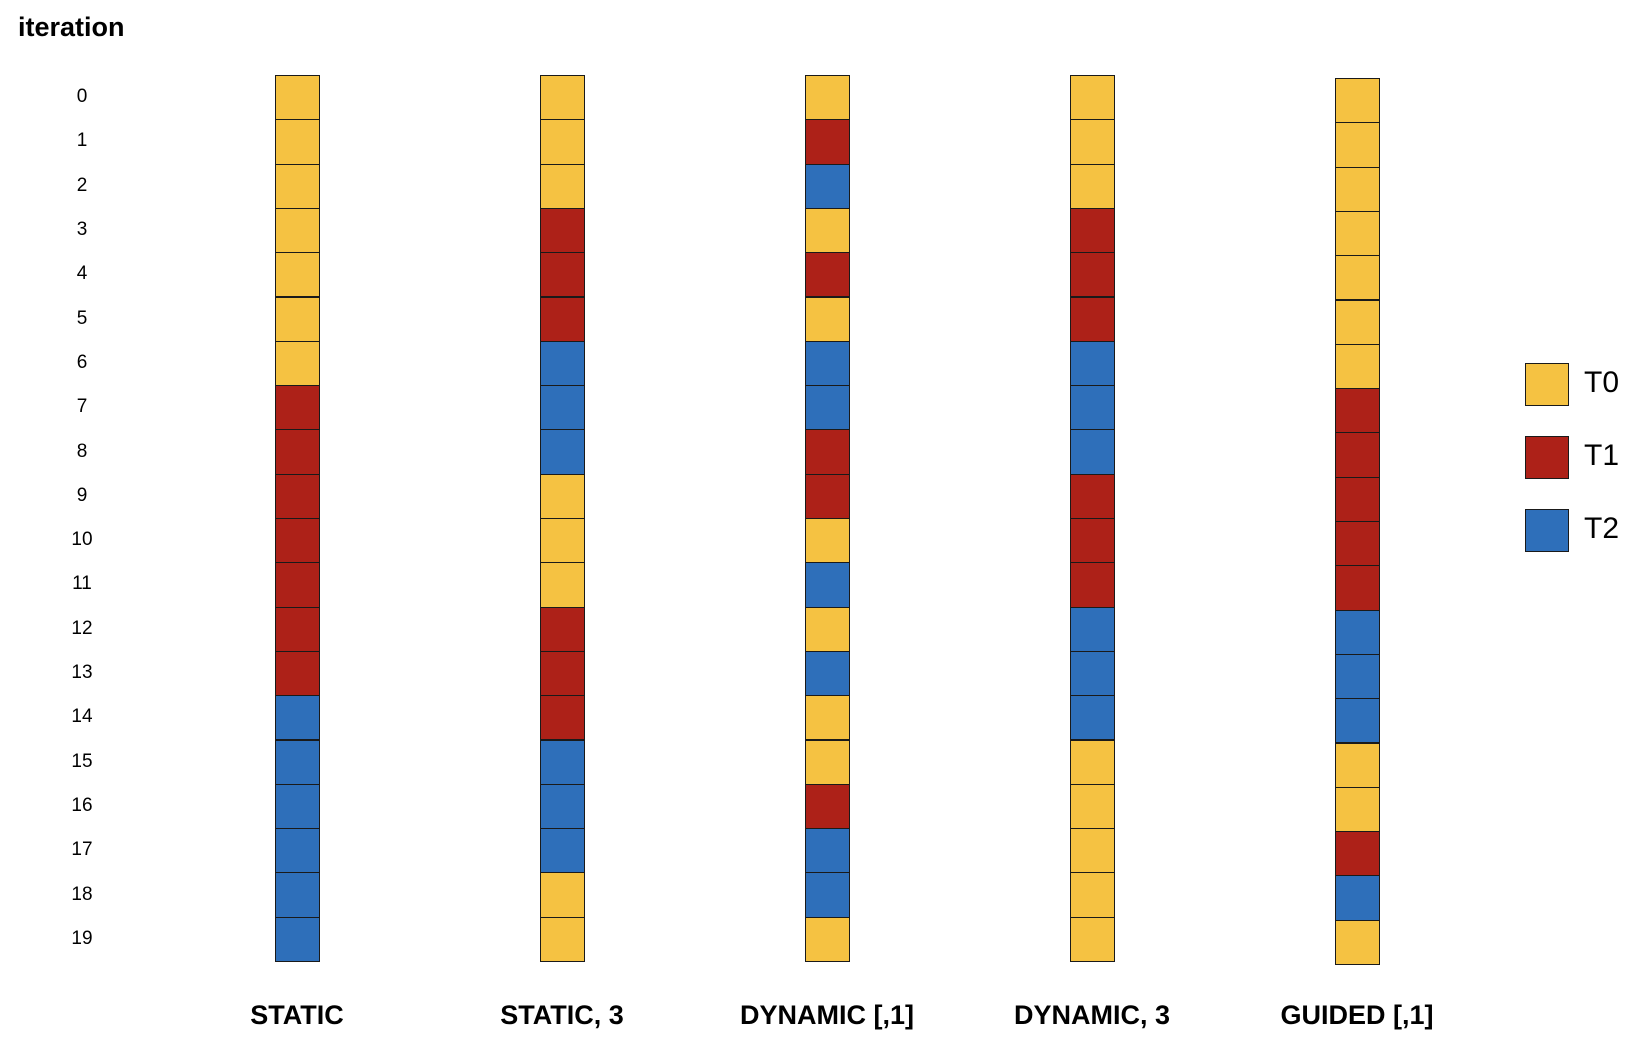 This screenshot has height=1058, width=1632. Describe the element at coordinates (82, 938) in the screenshot. I see `iteration-label: 19` at that location.